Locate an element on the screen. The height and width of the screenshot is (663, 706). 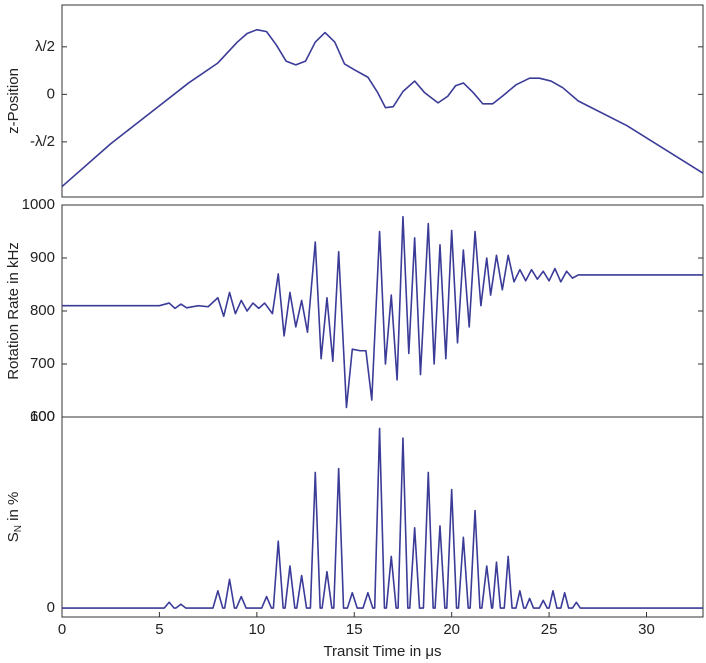
y-axis-label: Rotation Rate in kHz is located at coordinates (13, 311).